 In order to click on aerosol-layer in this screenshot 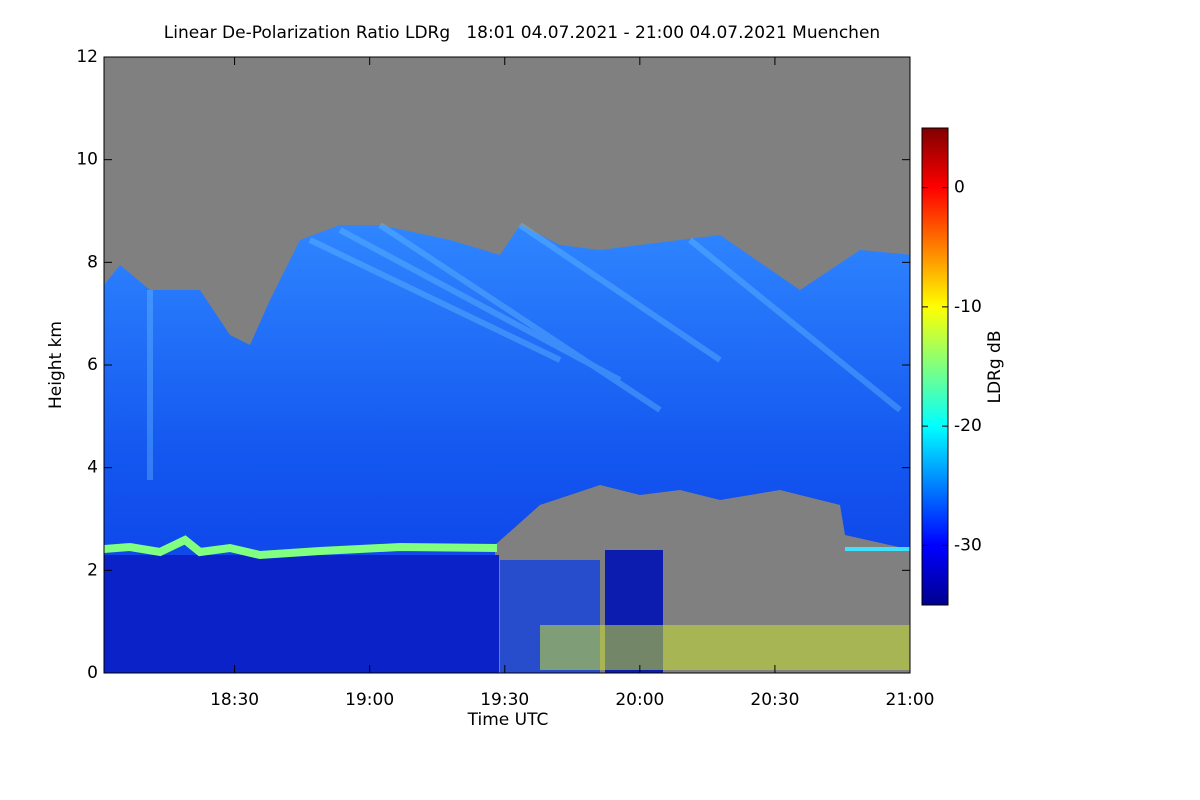, I will do `click(301, 547)`.